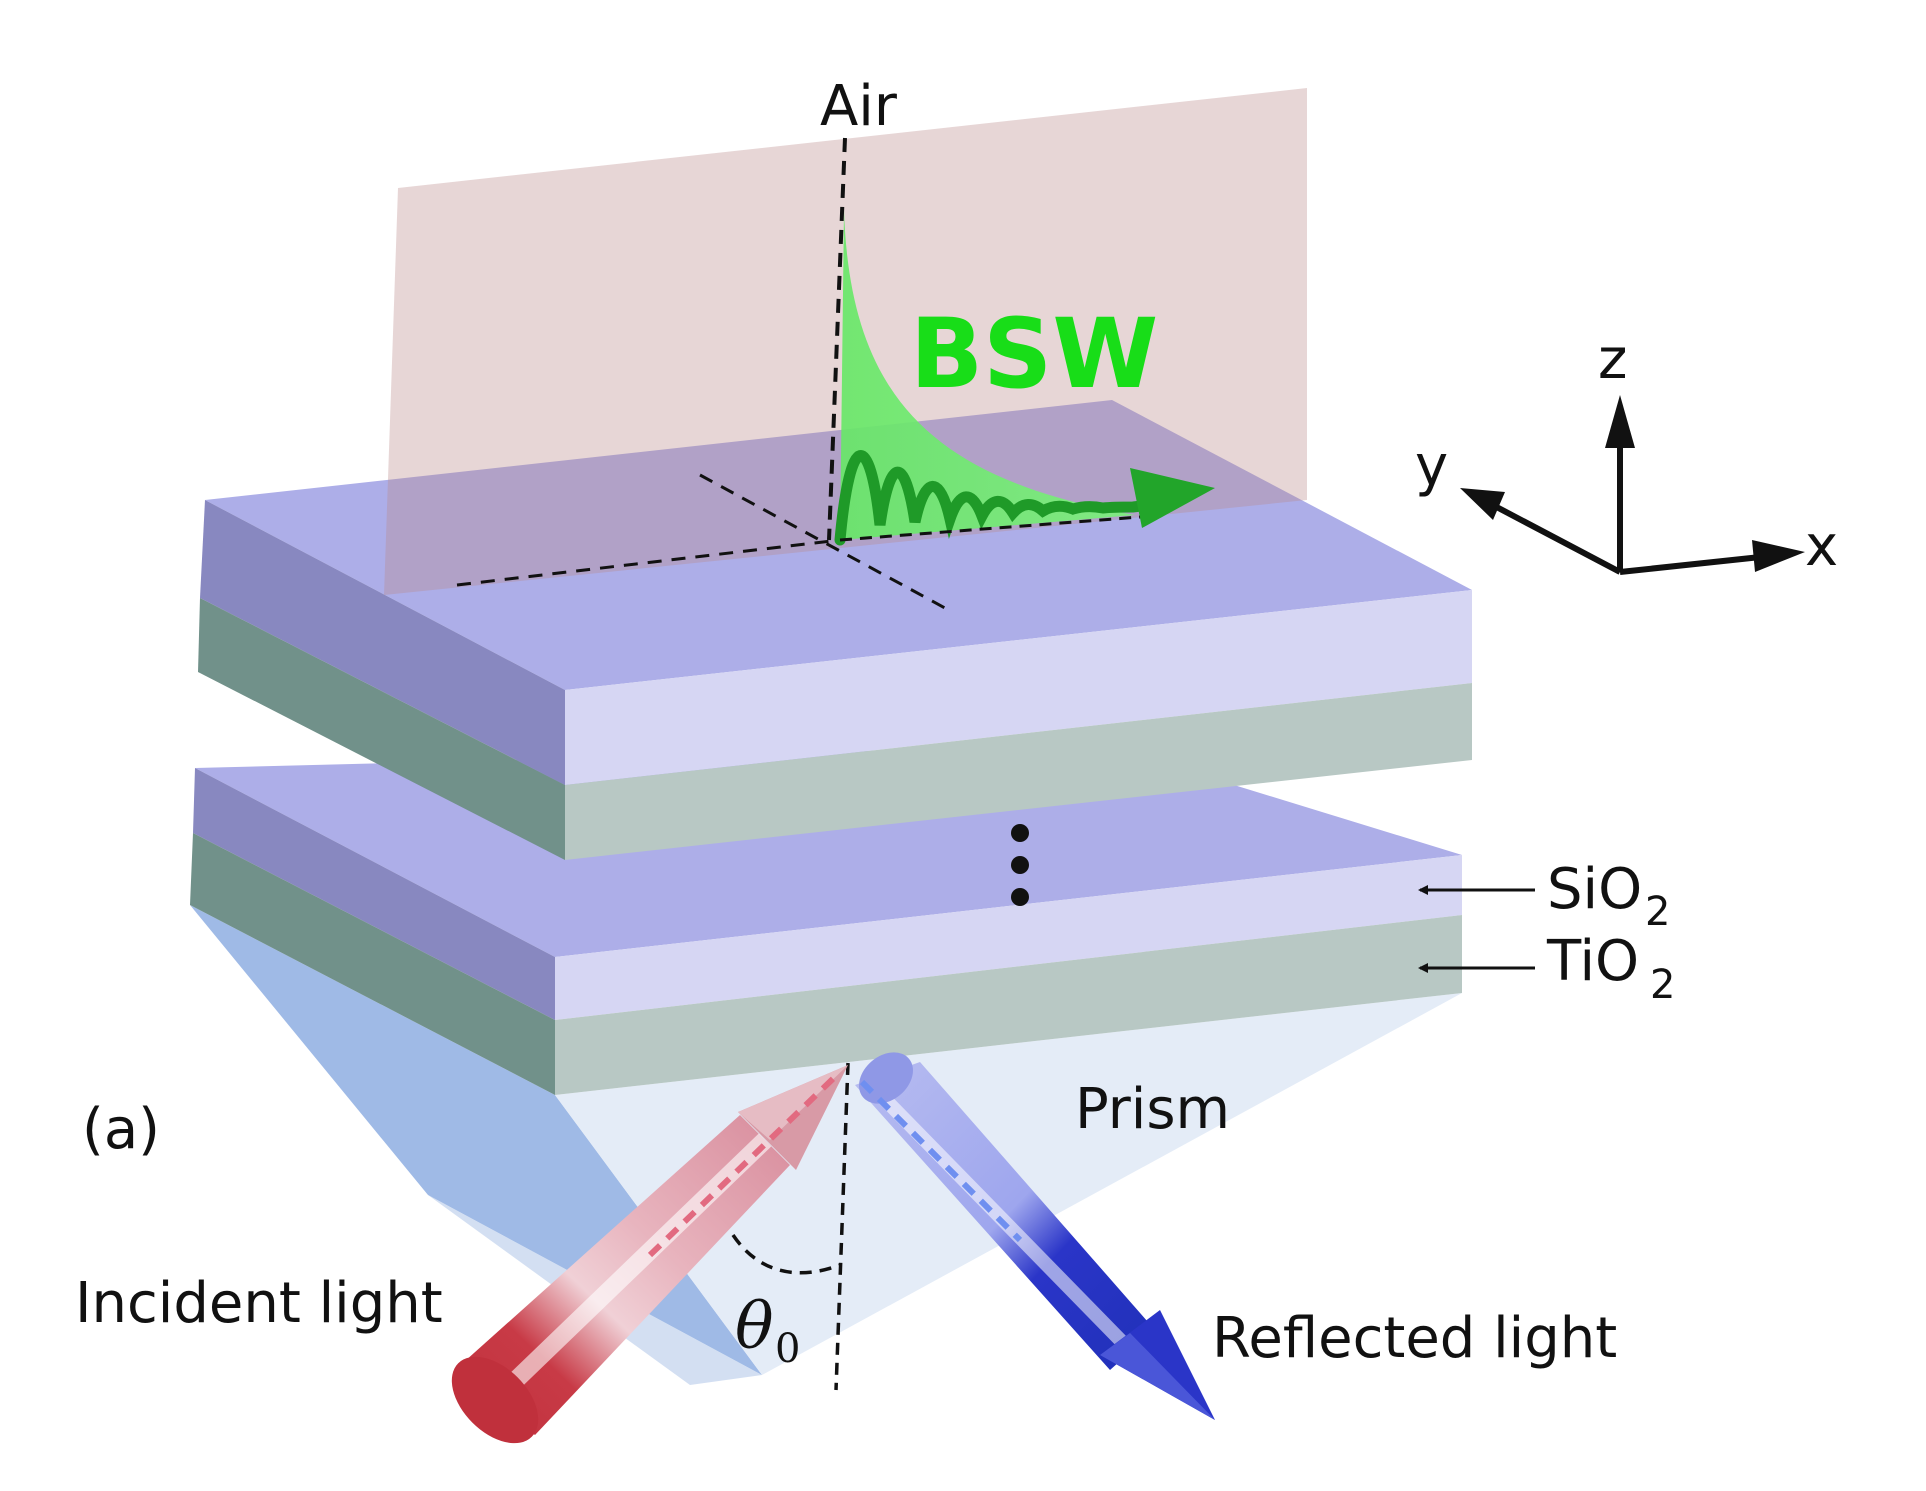 The width and height of the screenshot is (1926, 1491). What do you see at coordinates (754, 1327) in the screenshot?
I see `theta-label: θ` at bounding box center [754, 1327].